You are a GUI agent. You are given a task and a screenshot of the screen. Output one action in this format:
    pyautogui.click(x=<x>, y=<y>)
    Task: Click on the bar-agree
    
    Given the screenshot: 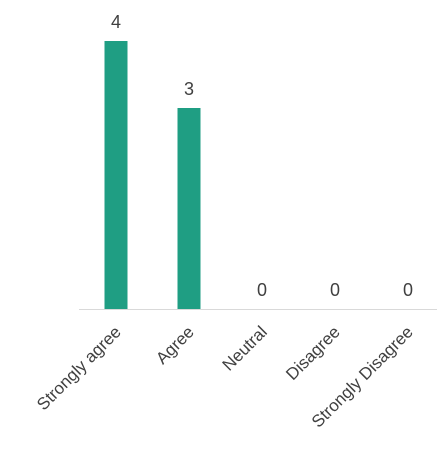 What is the action you would take?
    pyautogui.click(x=189, y=208)
    